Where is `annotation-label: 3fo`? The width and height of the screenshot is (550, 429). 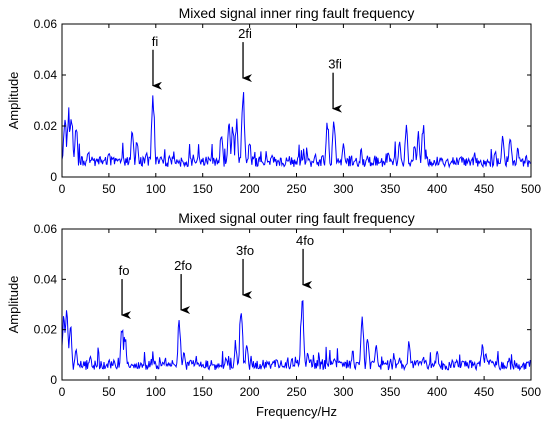
annotation-label: 3fo is located at coordinates (245, 250).